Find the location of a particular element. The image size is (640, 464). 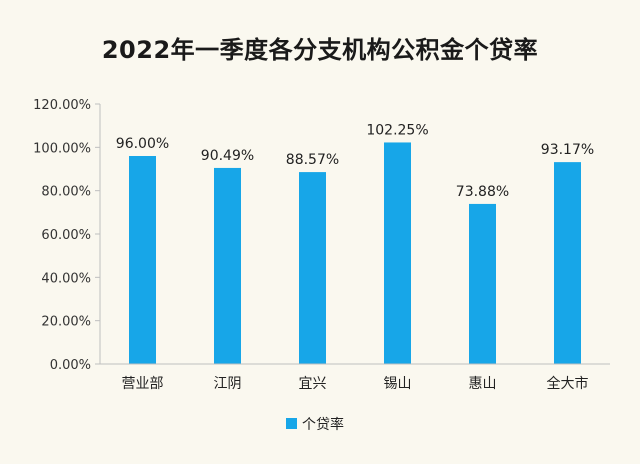

y-tick-label: 100.00% is located at coordinates (62, 148).